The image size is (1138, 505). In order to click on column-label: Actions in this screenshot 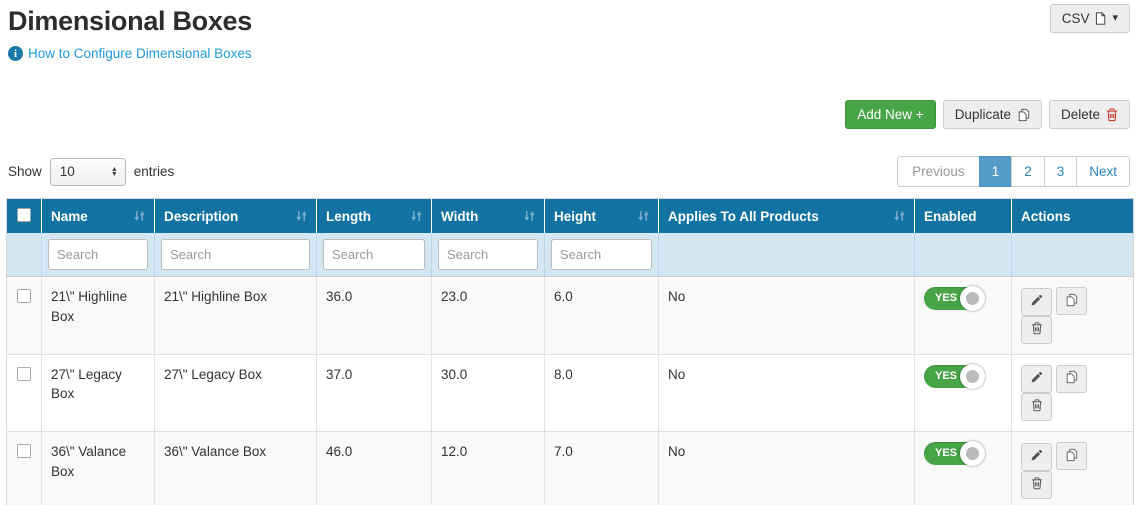, I will do `click(1046, 216)`.